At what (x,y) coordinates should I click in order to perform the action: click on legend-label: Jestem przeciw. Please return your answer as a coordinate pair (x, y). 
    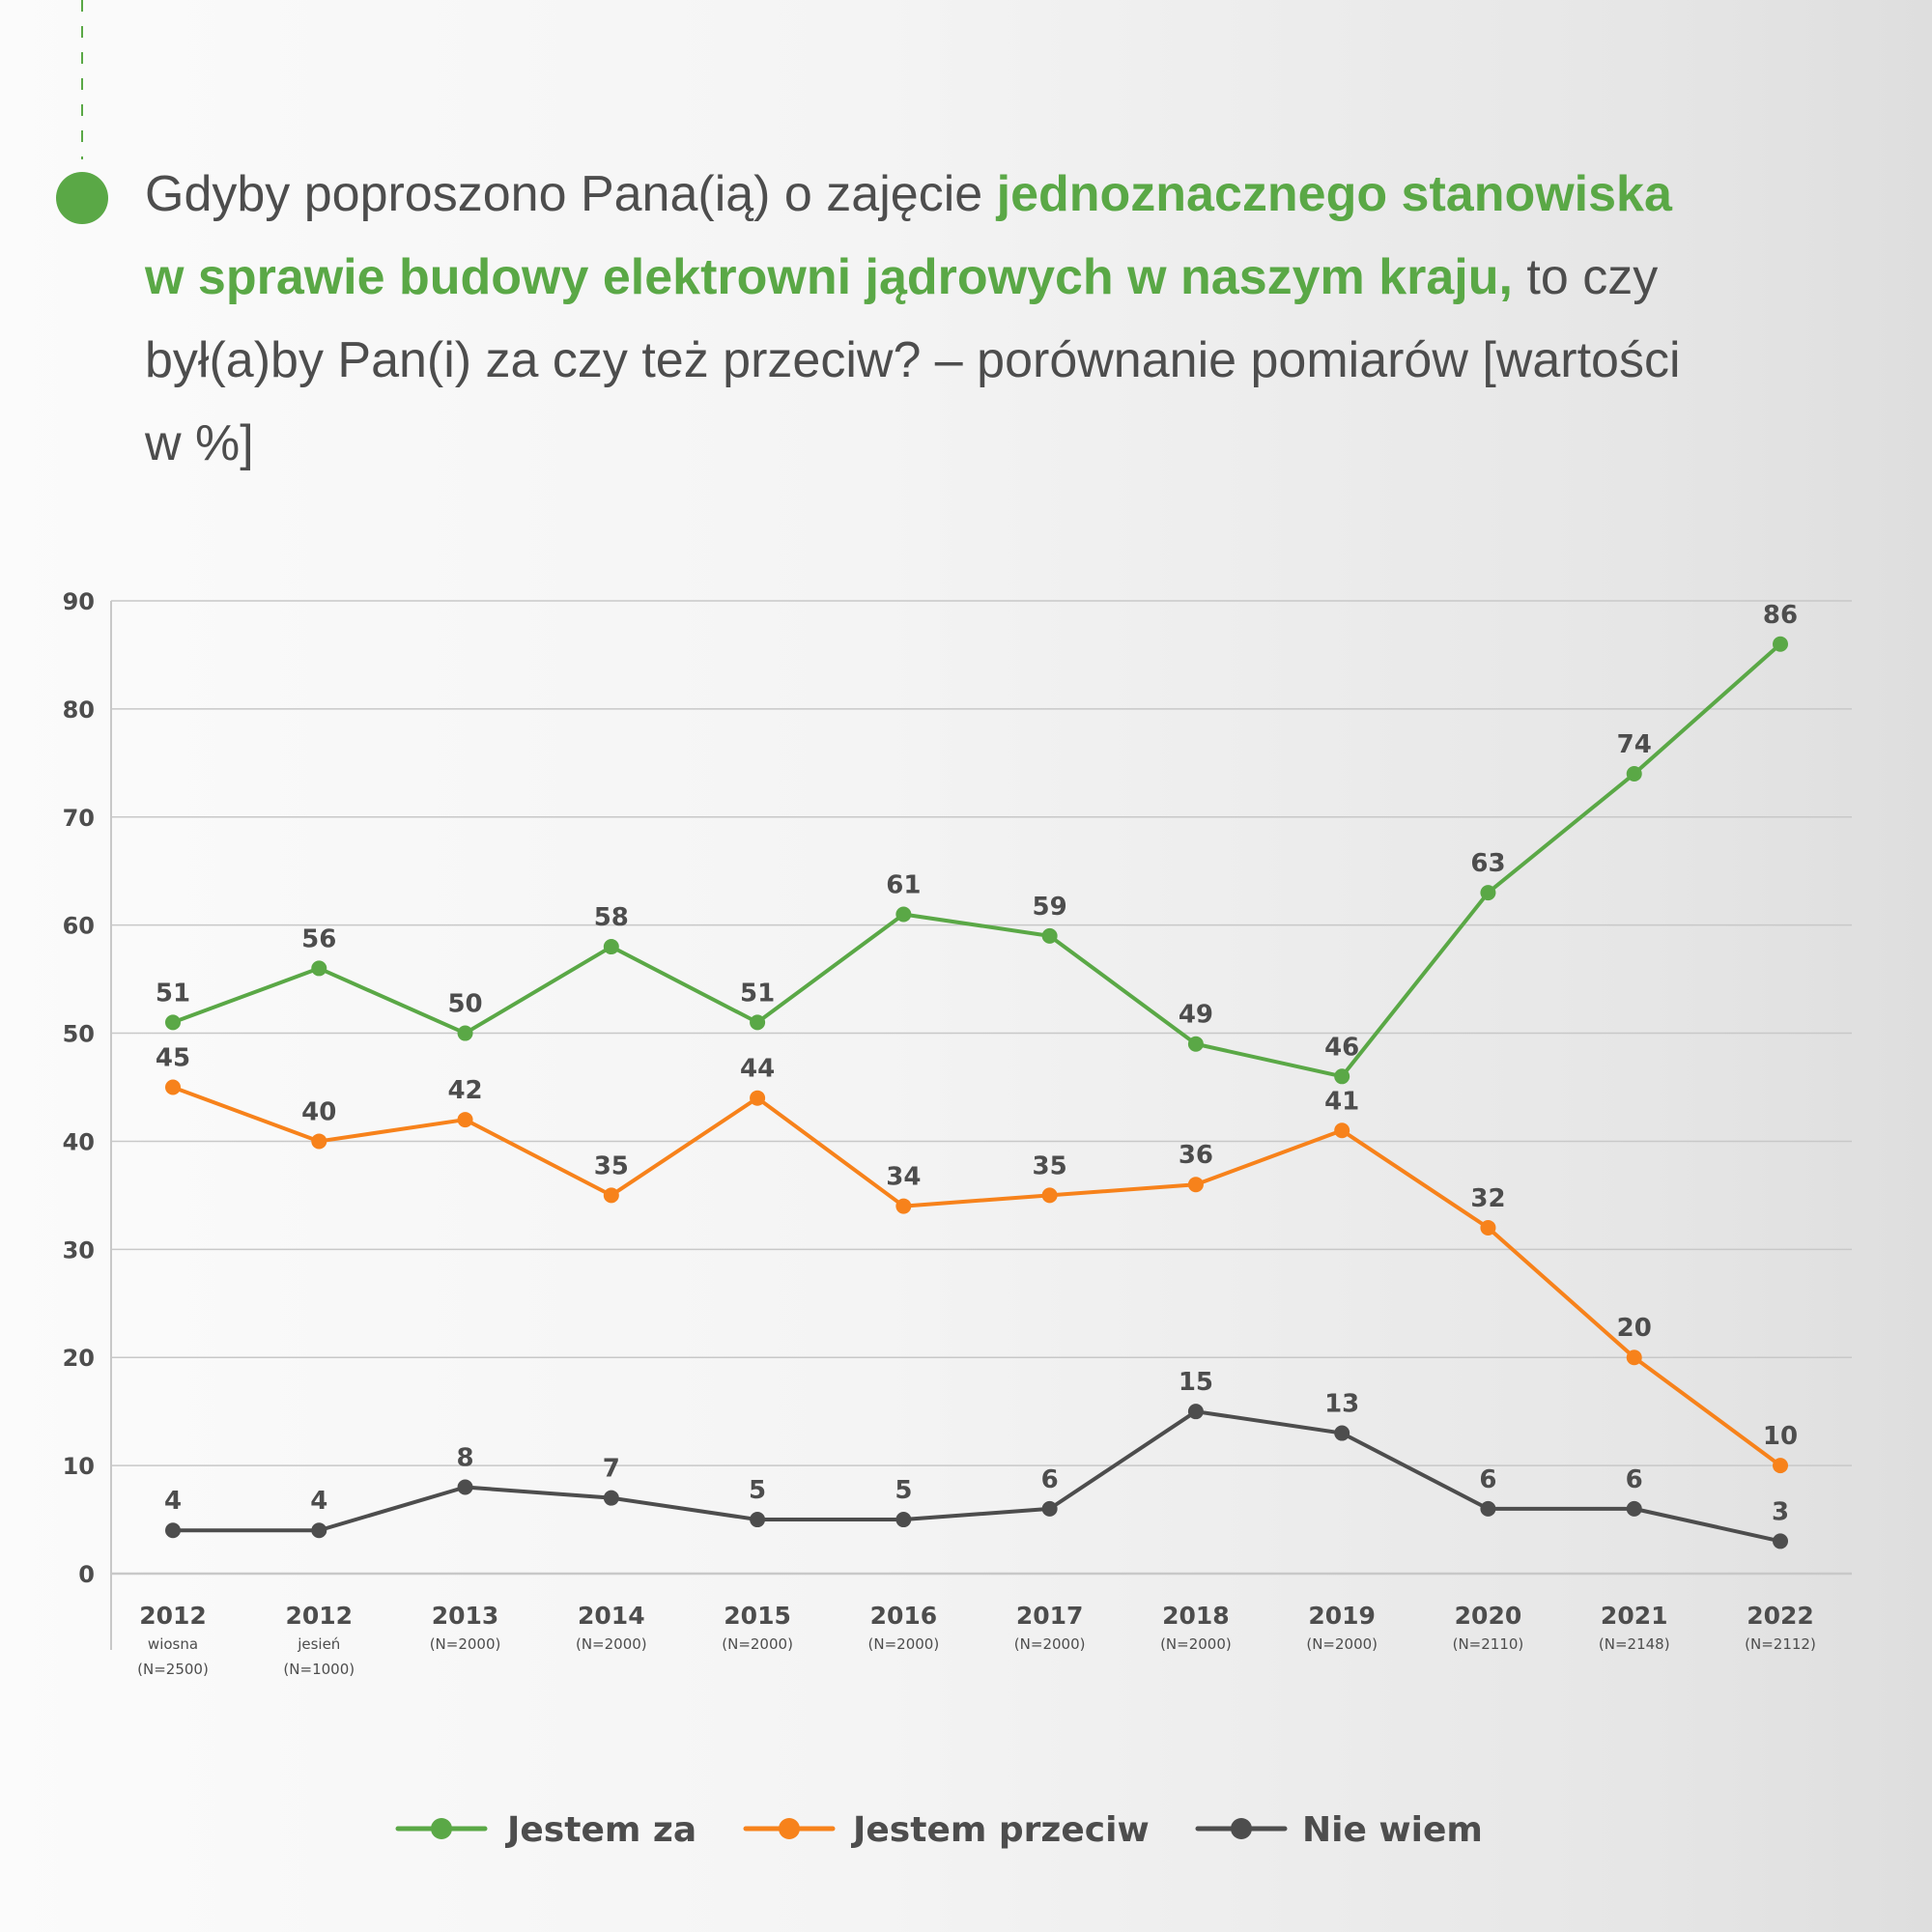
    Looking at the image, I should click on (1000, 1830).